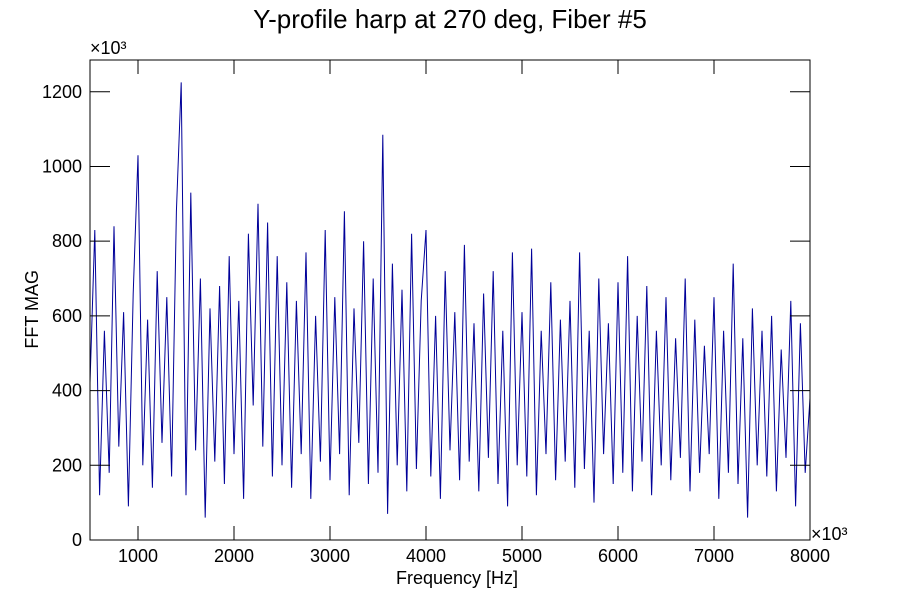 This screenshot has height=600, width=900. Describe the element at coordinates (67, 316) in the screenshot. I see `y-tick-label: 600` at that location.